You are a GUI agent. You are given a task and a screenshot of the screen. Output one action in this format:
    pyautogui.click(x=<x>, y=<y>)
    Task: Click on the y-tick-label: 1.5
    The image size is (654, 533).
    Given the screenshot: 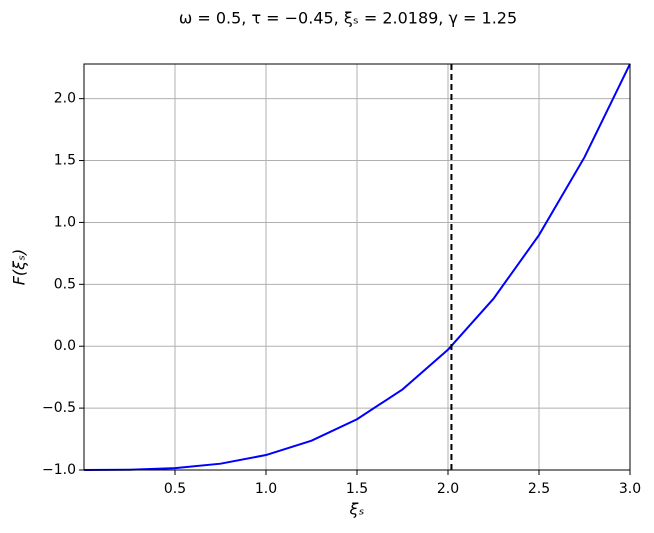 What is the action you would take?
    pyautogui.click(x=65, y=161)
    